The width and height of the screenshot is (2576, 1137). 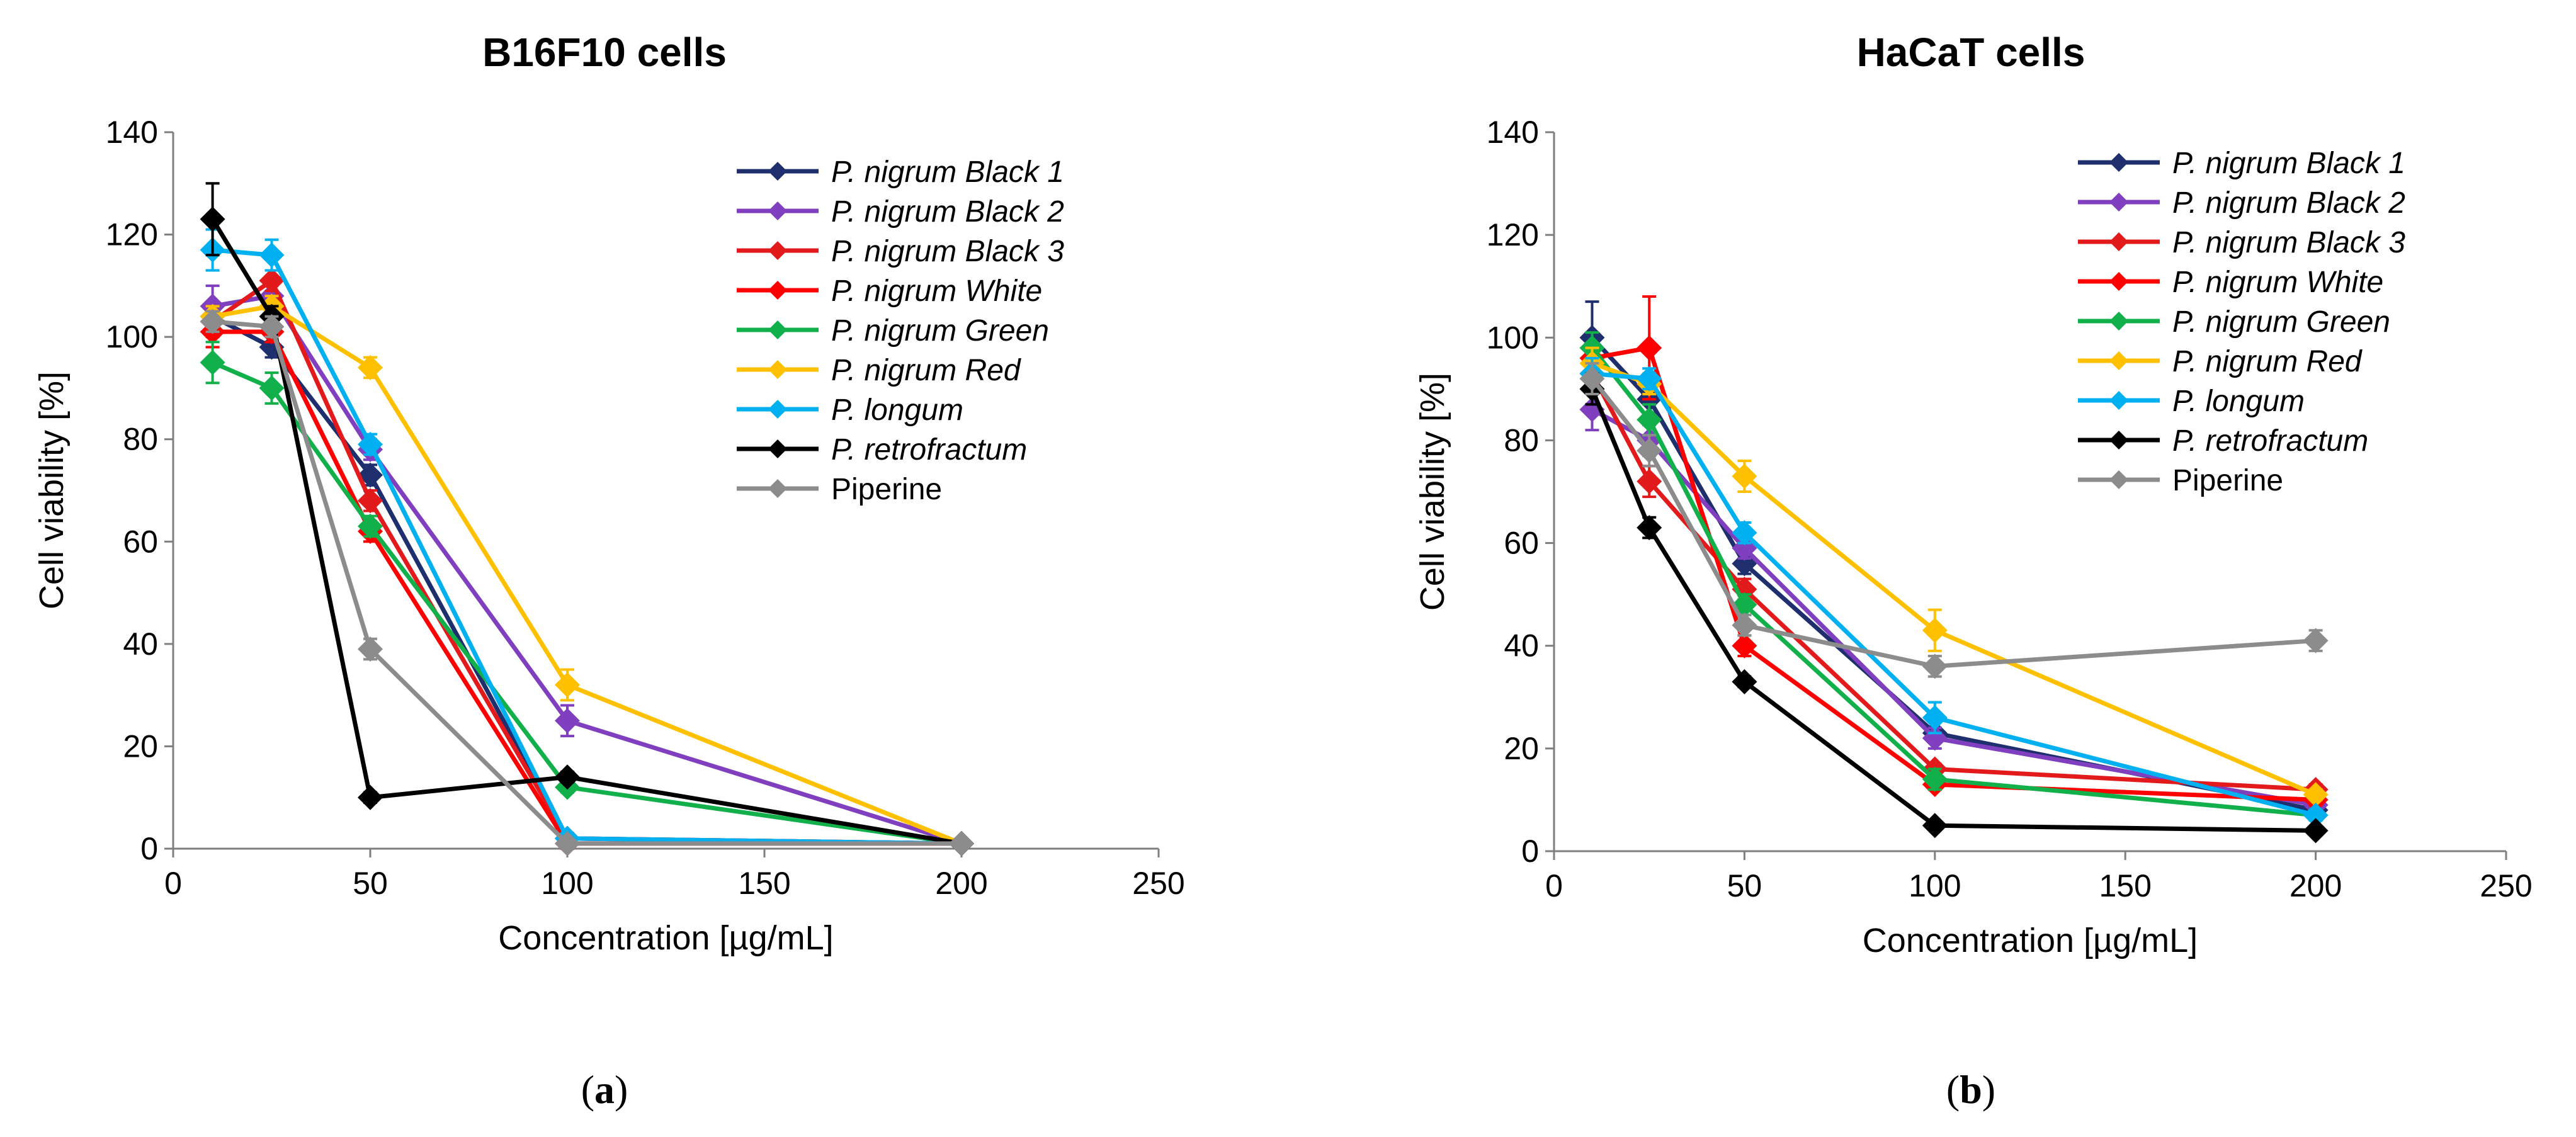 I want to click on caption-letter: a, so click(x=604, y=1089).